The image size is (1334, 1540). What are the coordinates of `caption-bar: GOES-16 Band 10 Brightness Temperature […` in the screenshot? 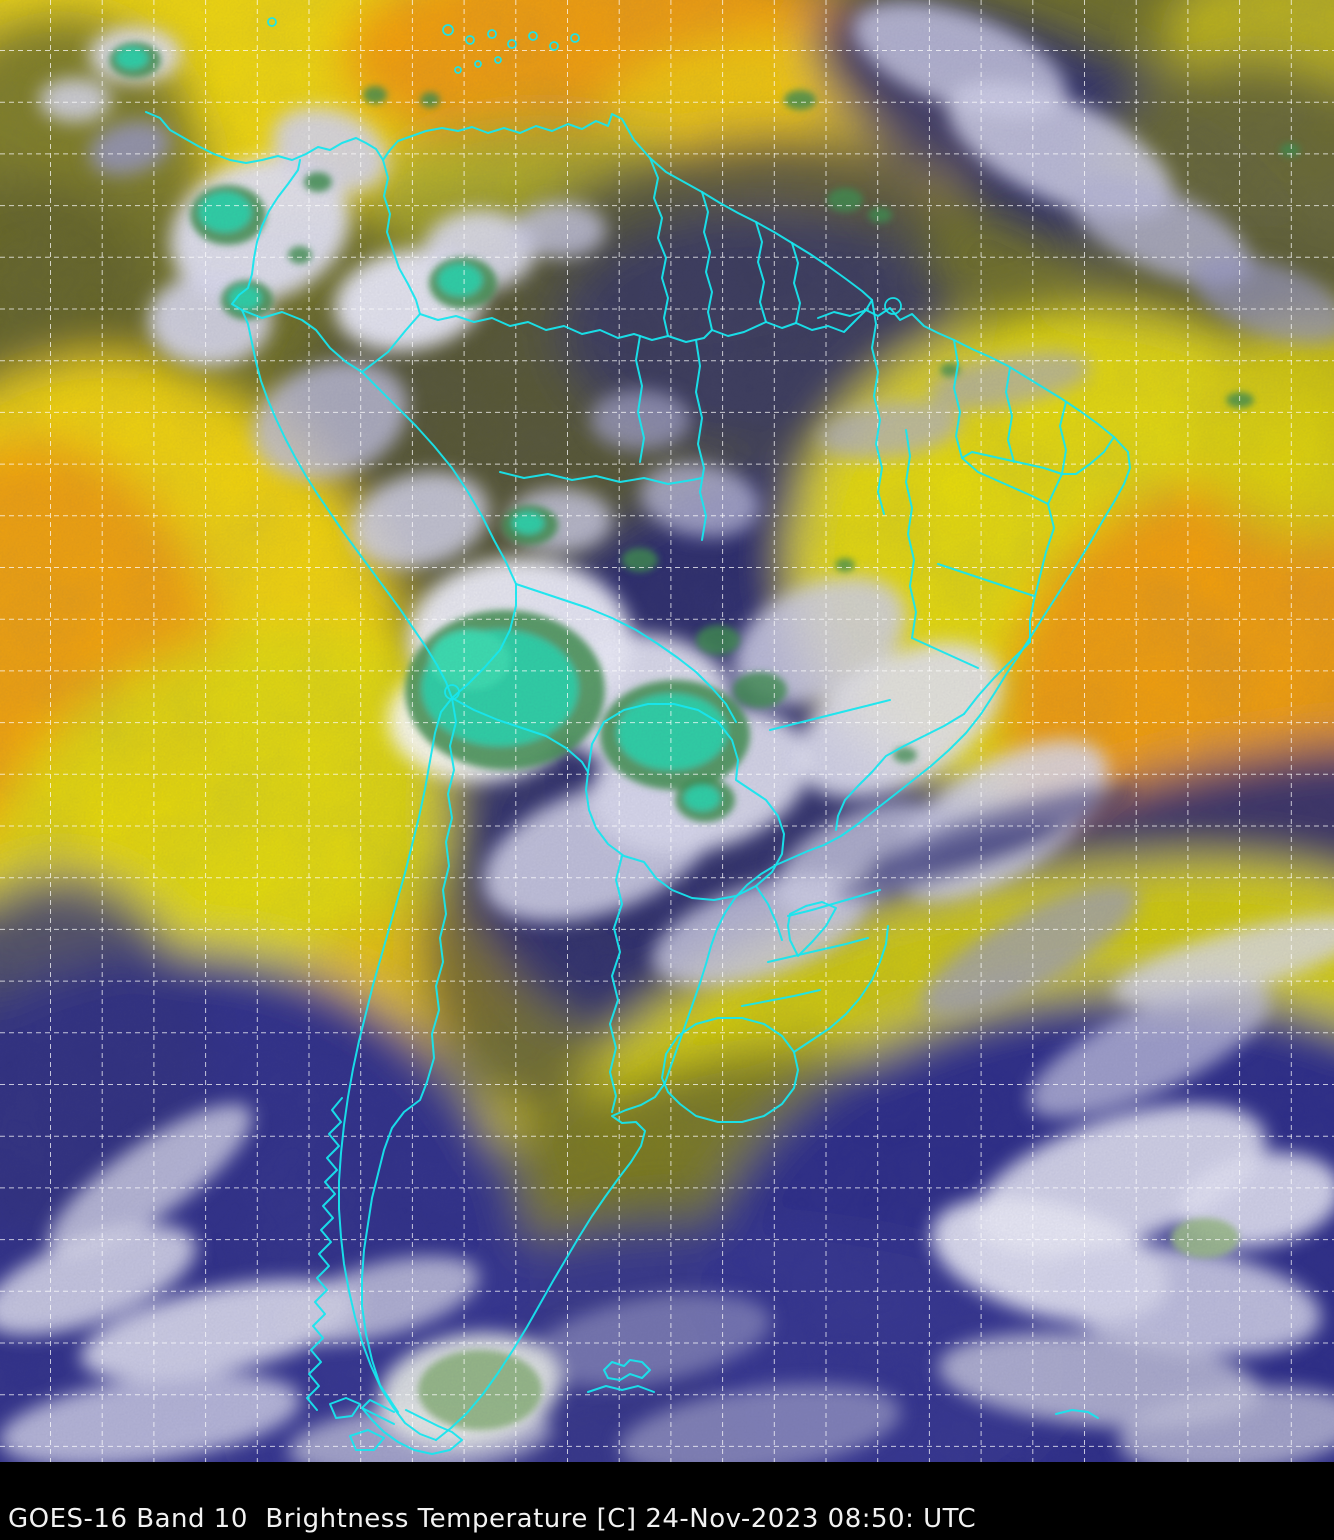 It's located at (667, 1501).